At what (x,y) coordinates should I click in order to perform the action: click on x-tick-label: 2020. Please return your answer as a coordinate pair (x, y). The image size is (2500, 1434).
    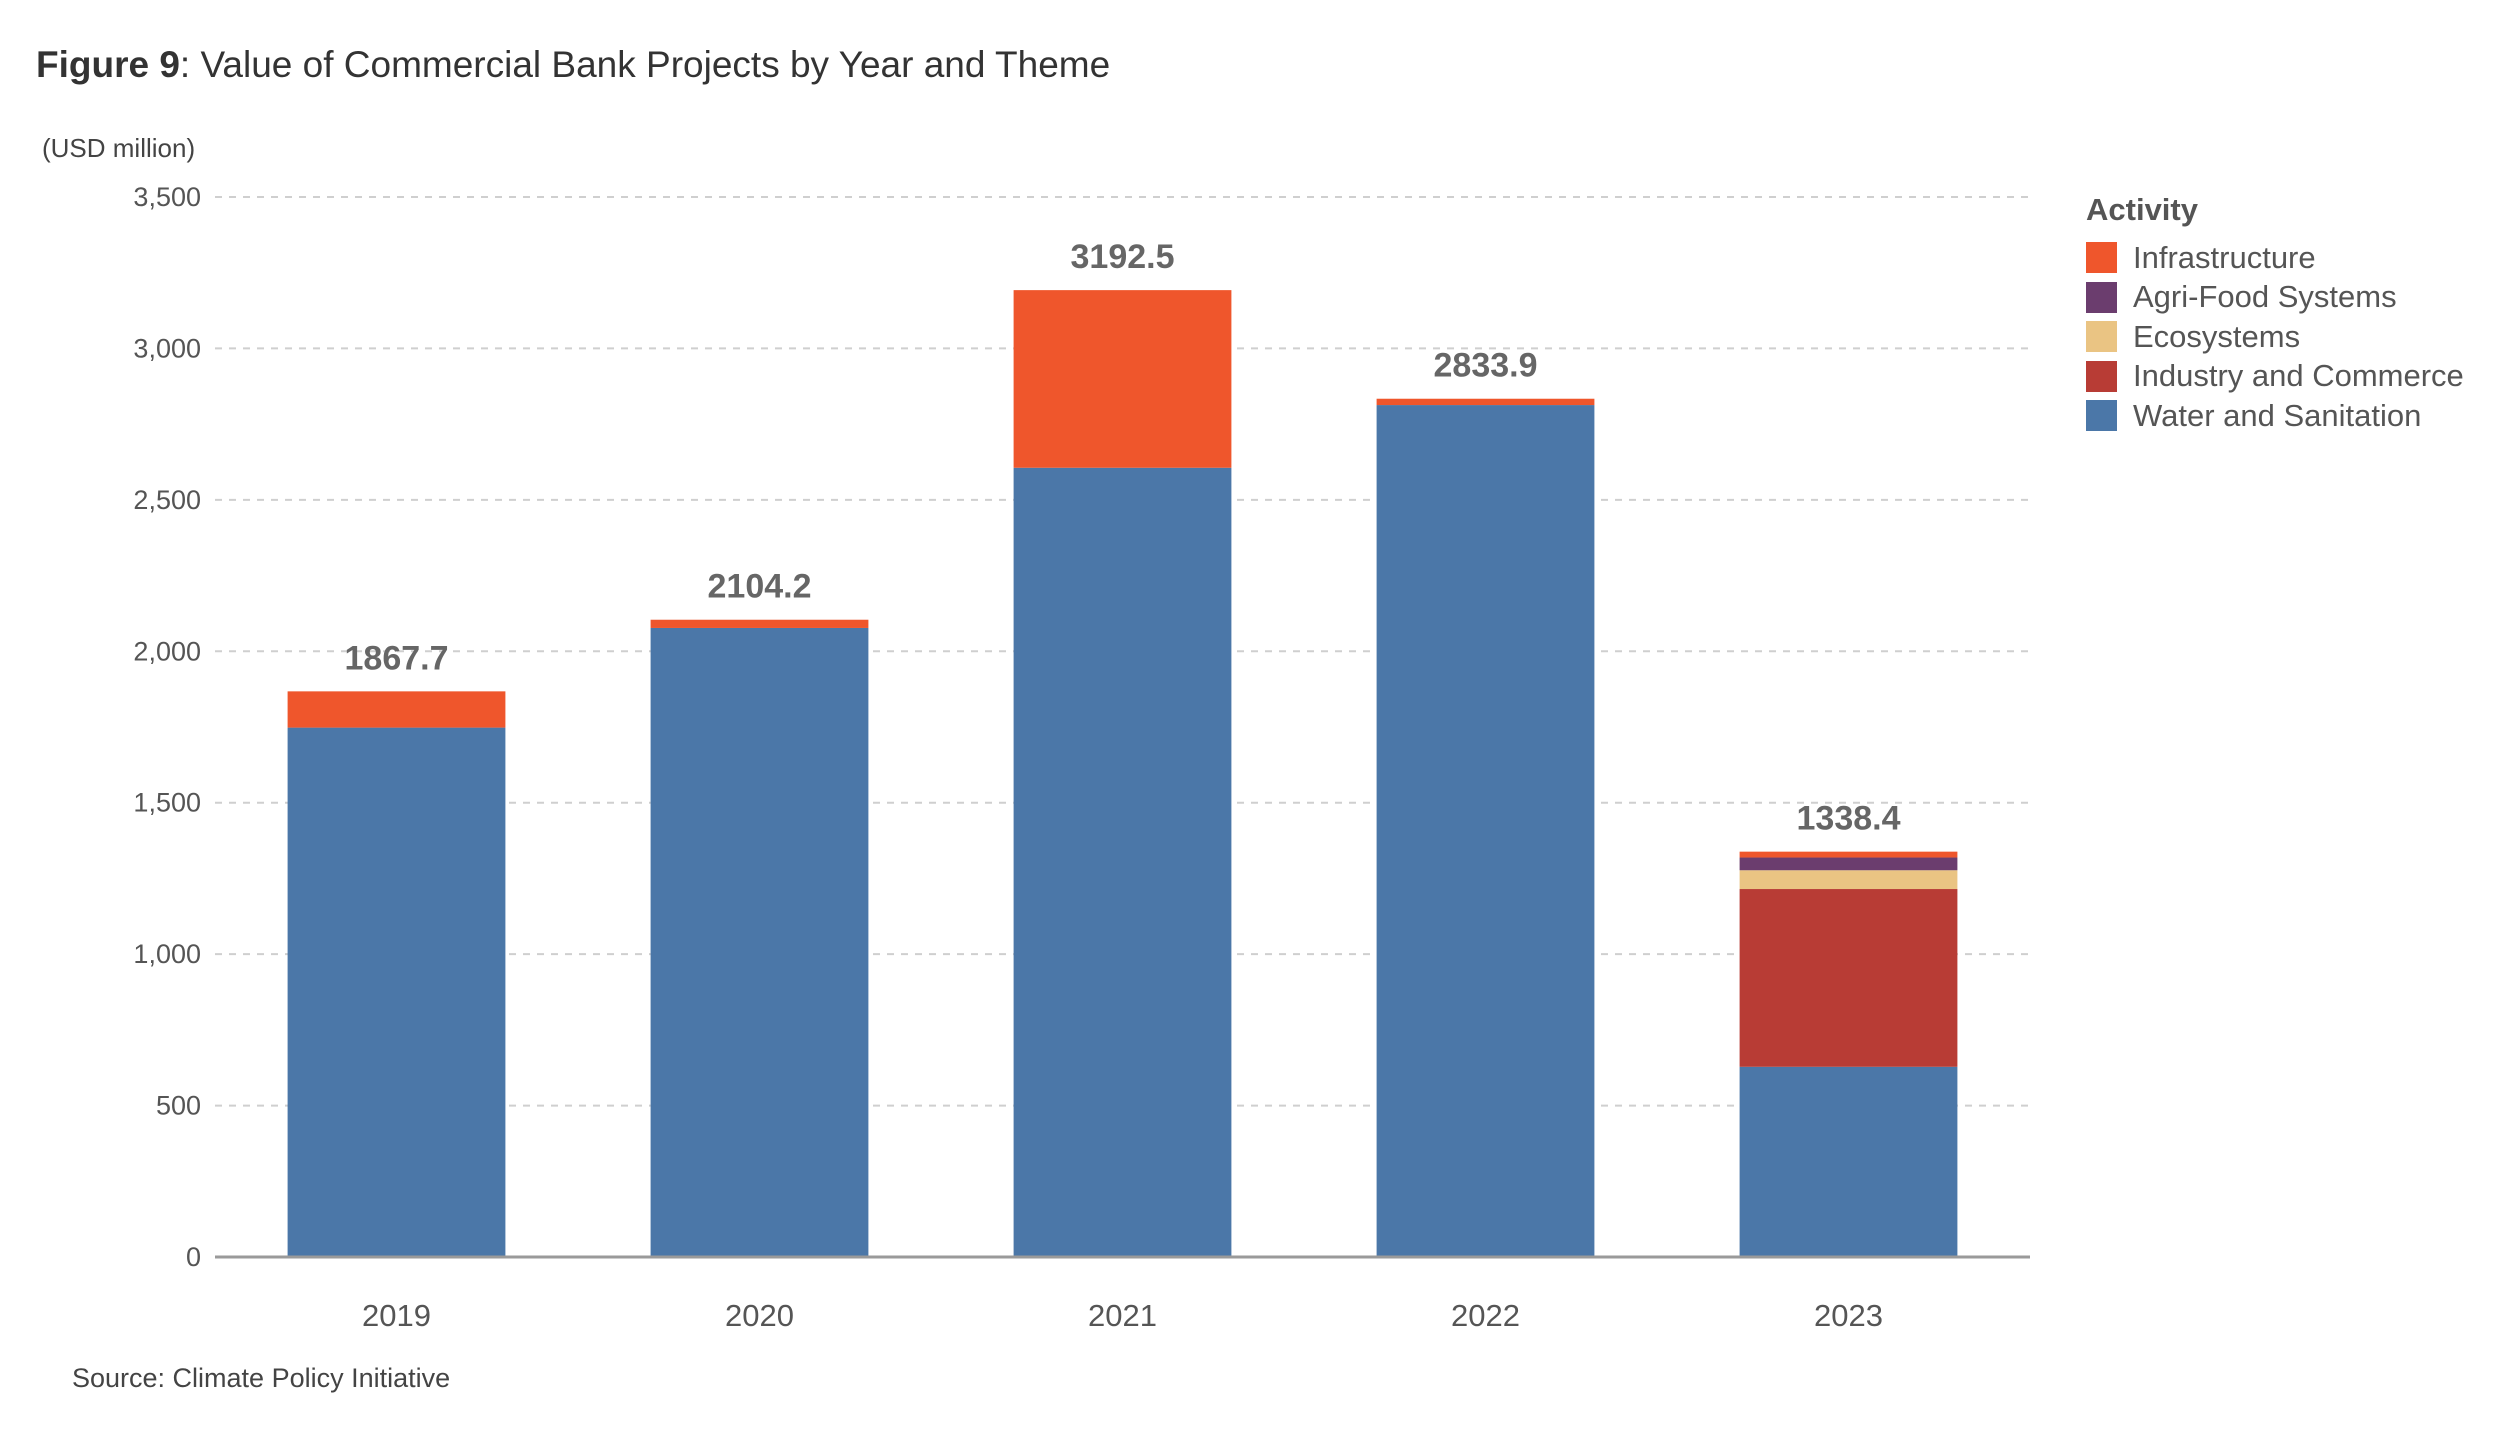
    Looking at the image, I should click on (759, 1315).